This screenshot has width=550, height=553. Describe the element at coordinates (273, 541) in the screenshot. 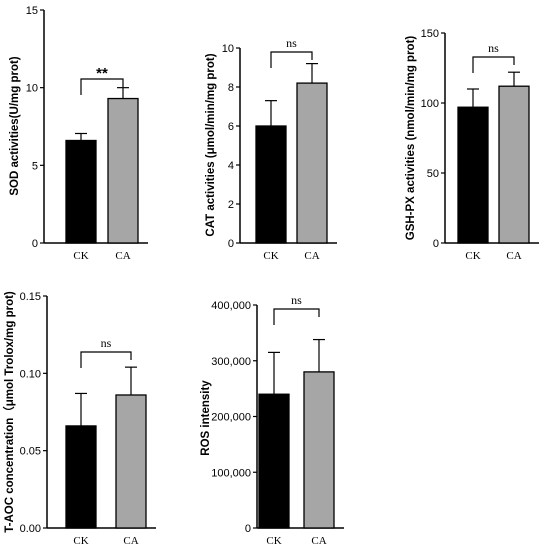

I see `panel5-category-label-ck: CK` at that location.